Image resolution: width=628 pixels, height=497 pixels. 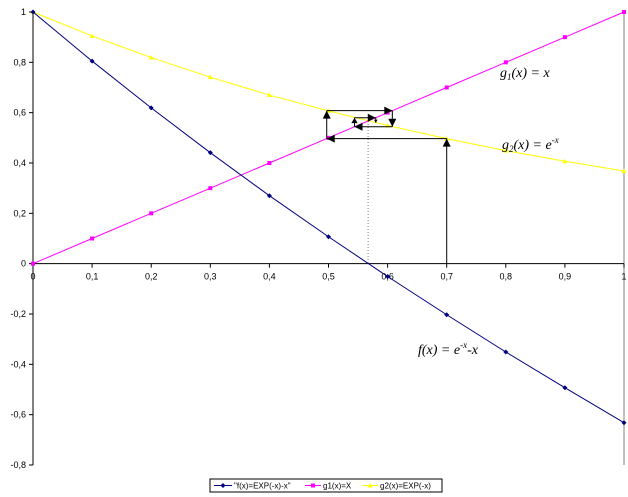 What do you see at coordinates (23, 12) in the screenshot?
I see `y-tick-label: 1` at bounding box center [23, 12].